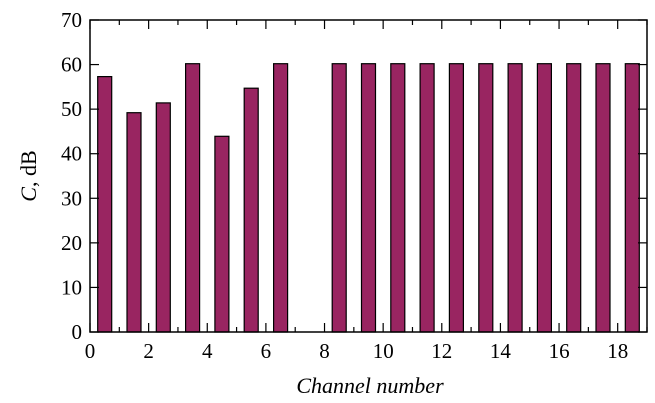 The height and width of the screenshot is (403, 655). I want to click on y-tick-label-30: 30, so click(71, 198).